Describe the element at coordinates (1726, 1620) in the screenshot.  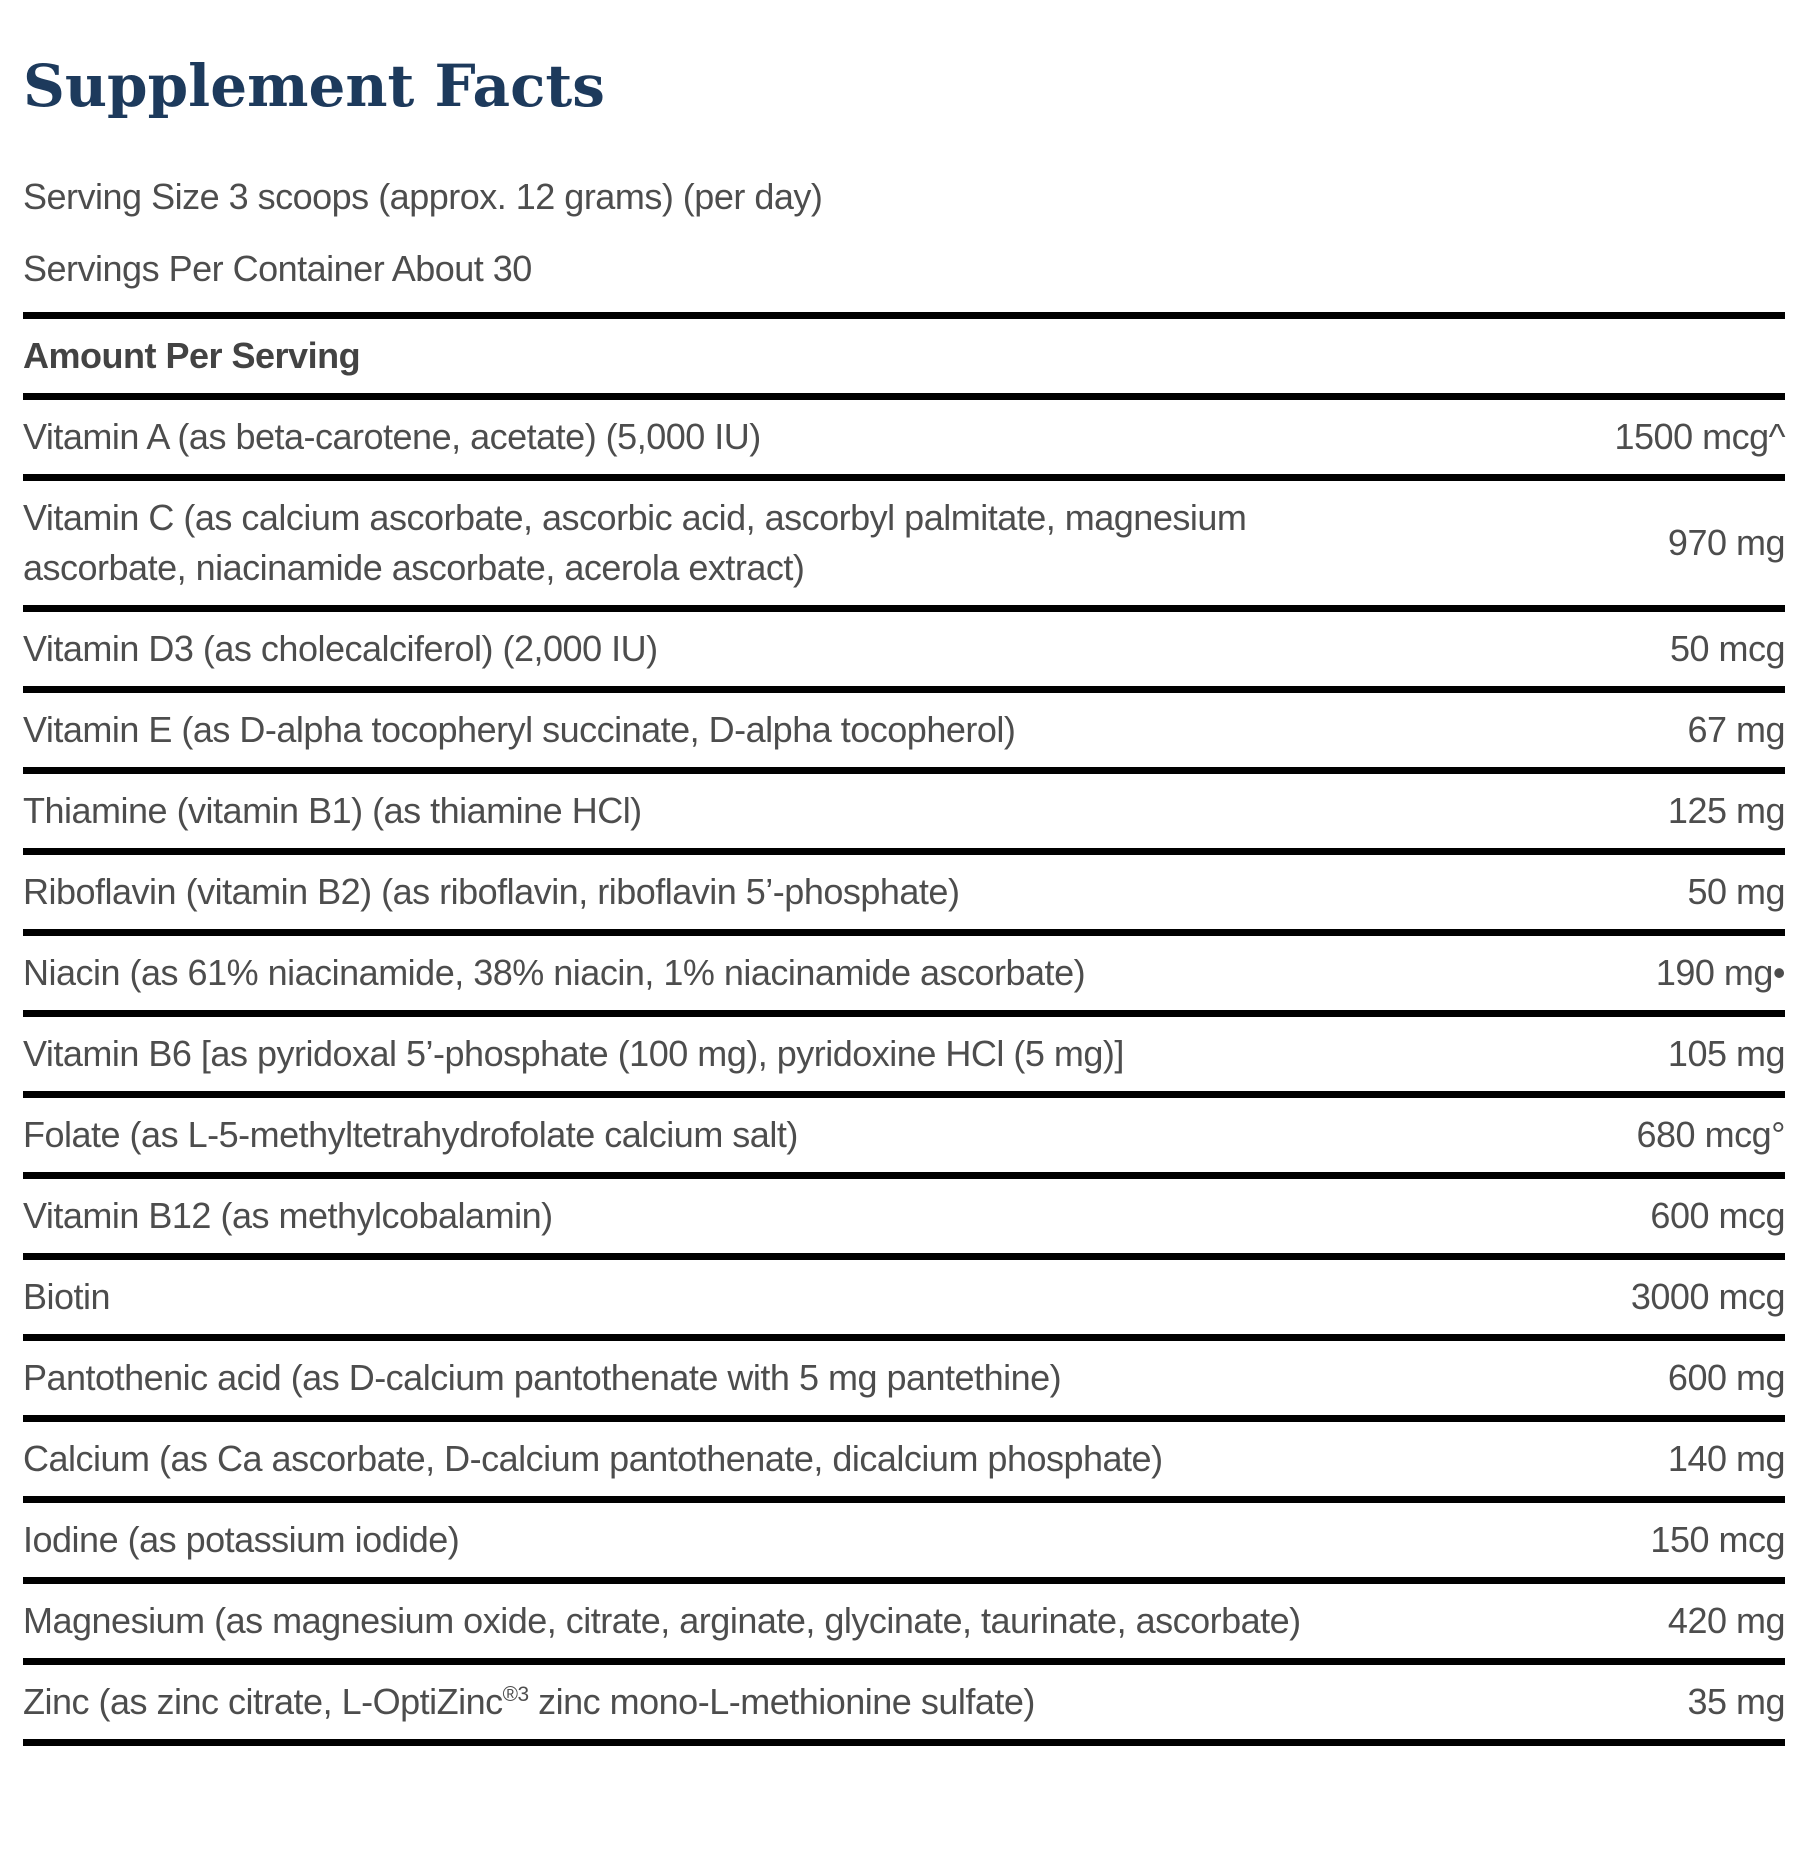
I see `nutrient-amount: 420 mg` at that location.